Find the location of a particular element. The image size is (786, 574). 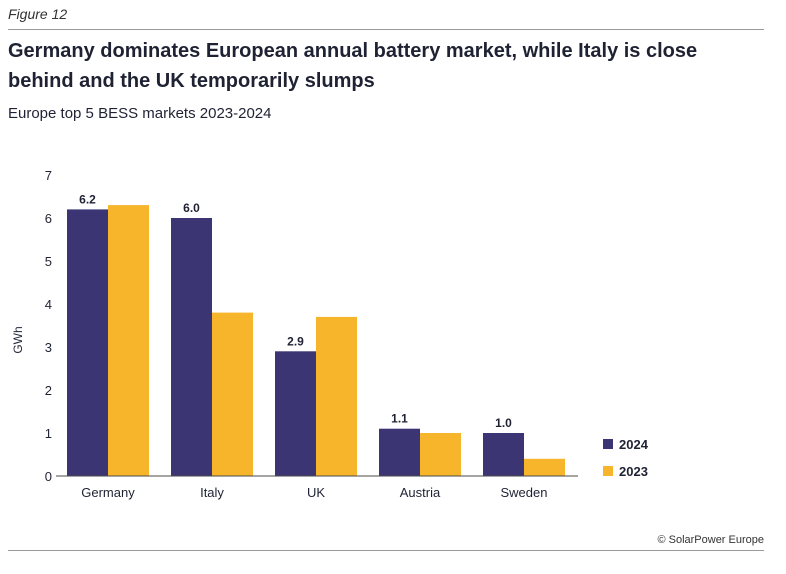

y-tick-label: 2 is located at coordinates (48, 390).